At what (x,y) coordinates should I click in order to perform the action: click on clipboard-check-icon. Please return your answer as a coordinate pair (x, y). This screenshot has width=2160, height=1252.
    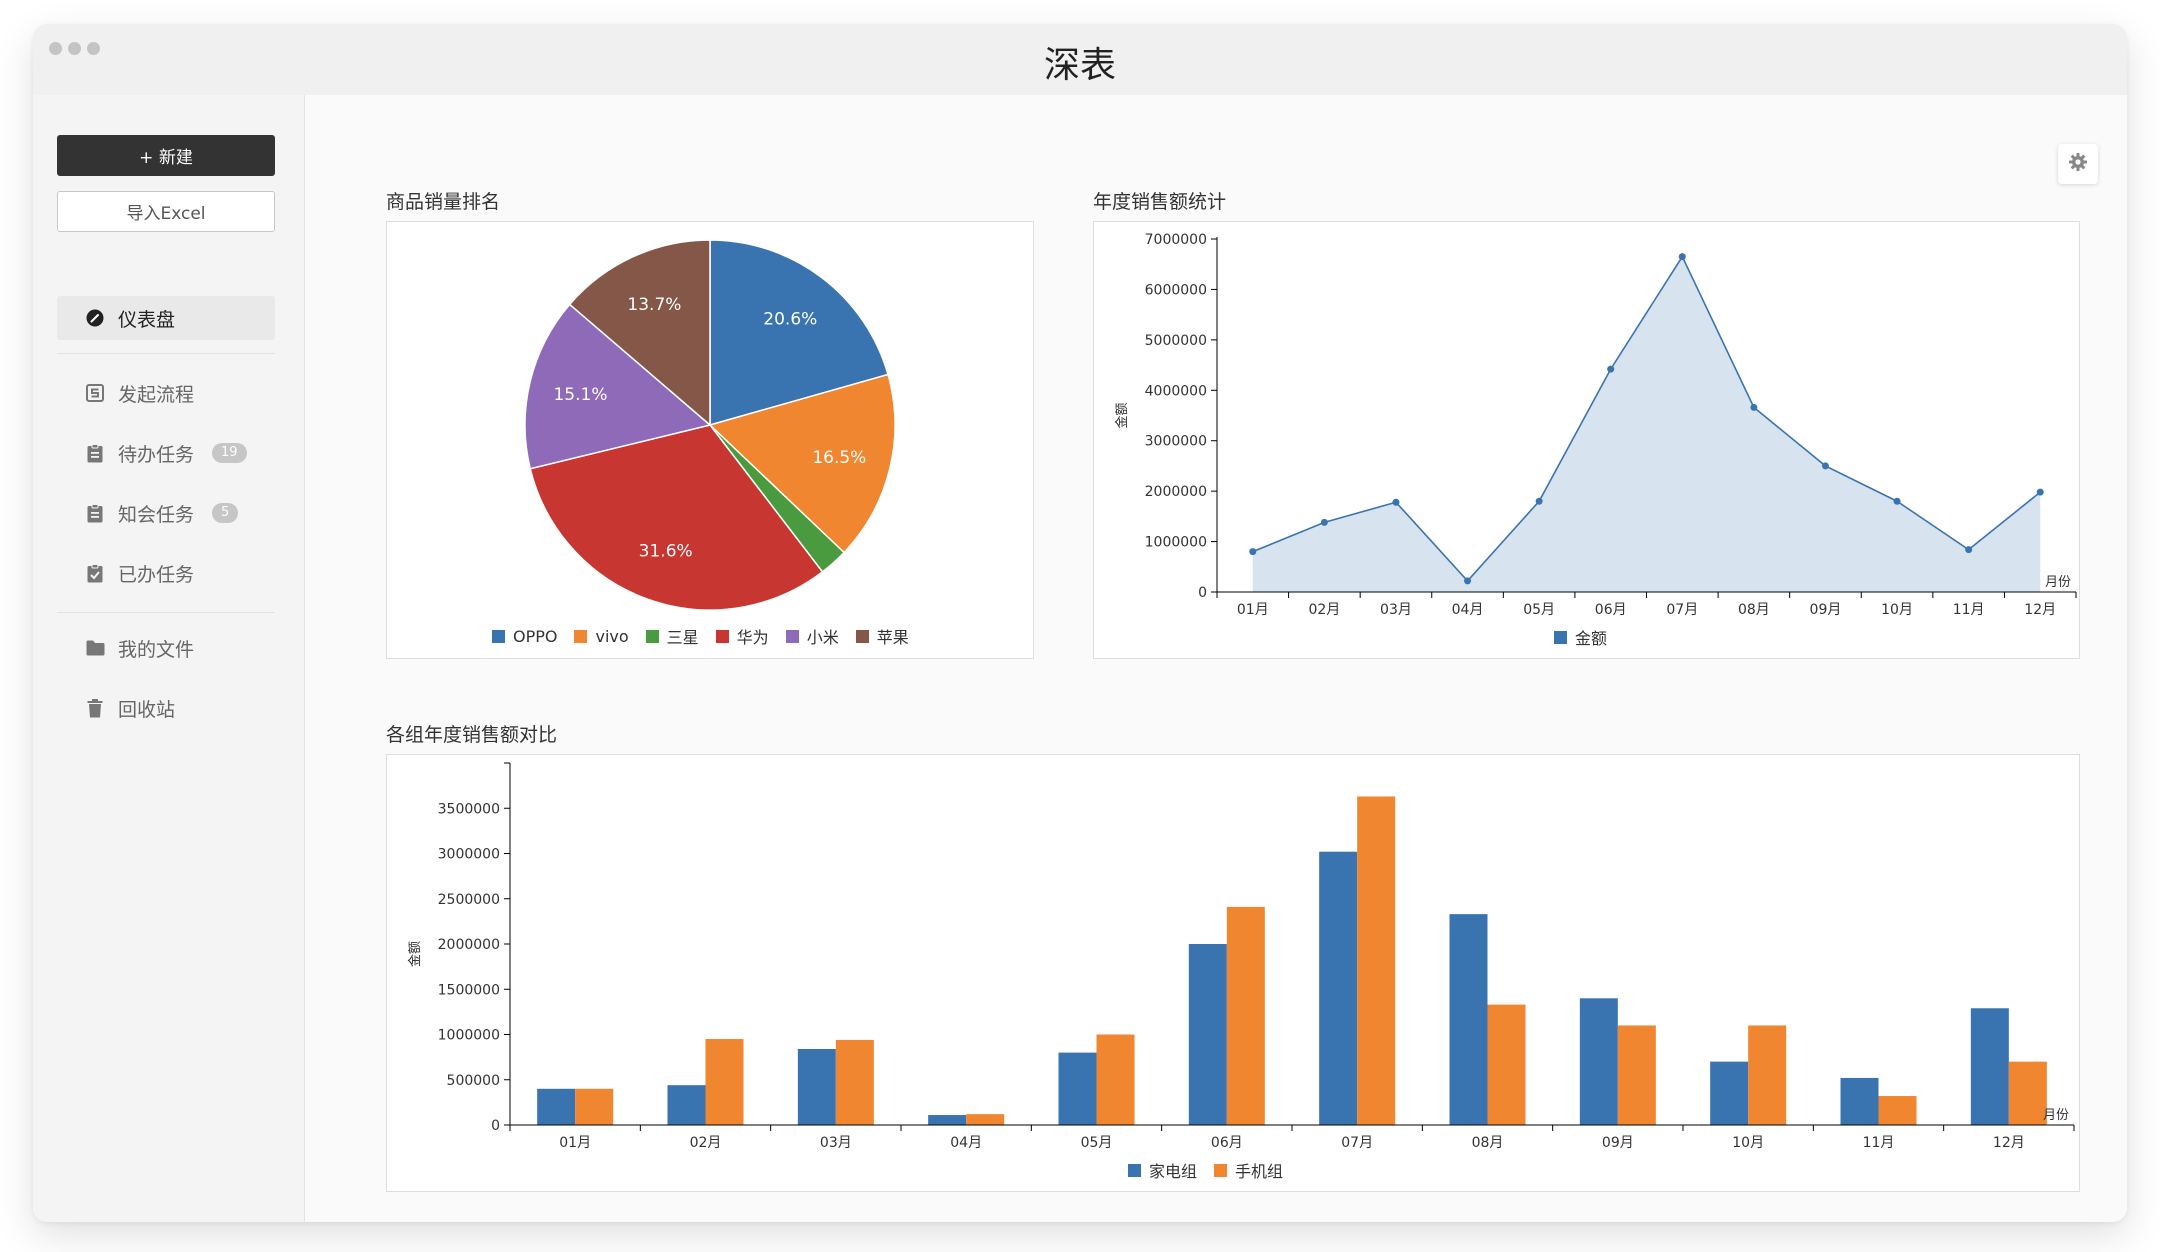
    Looking at the image, I should click on (95, 573).